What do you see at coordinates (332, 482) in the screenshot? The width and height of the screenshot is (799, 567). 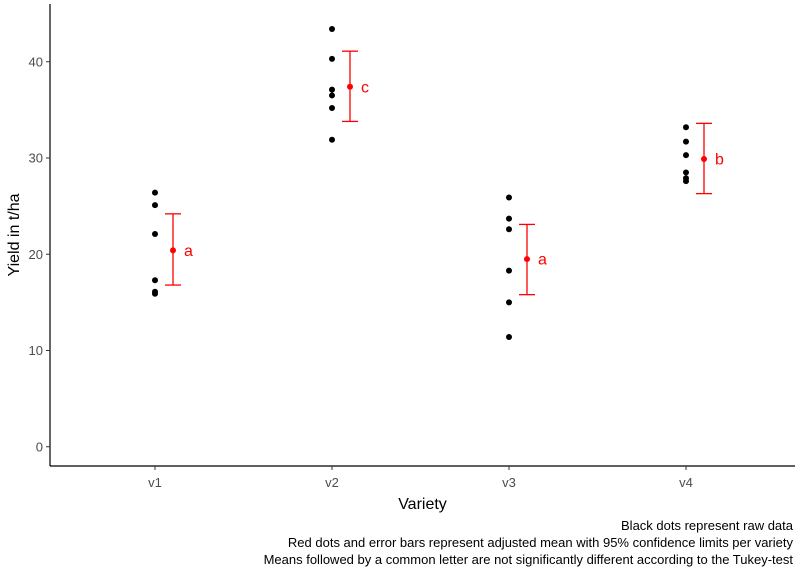 I see `x-tick-label: v2` at bounding box center [332, 482].